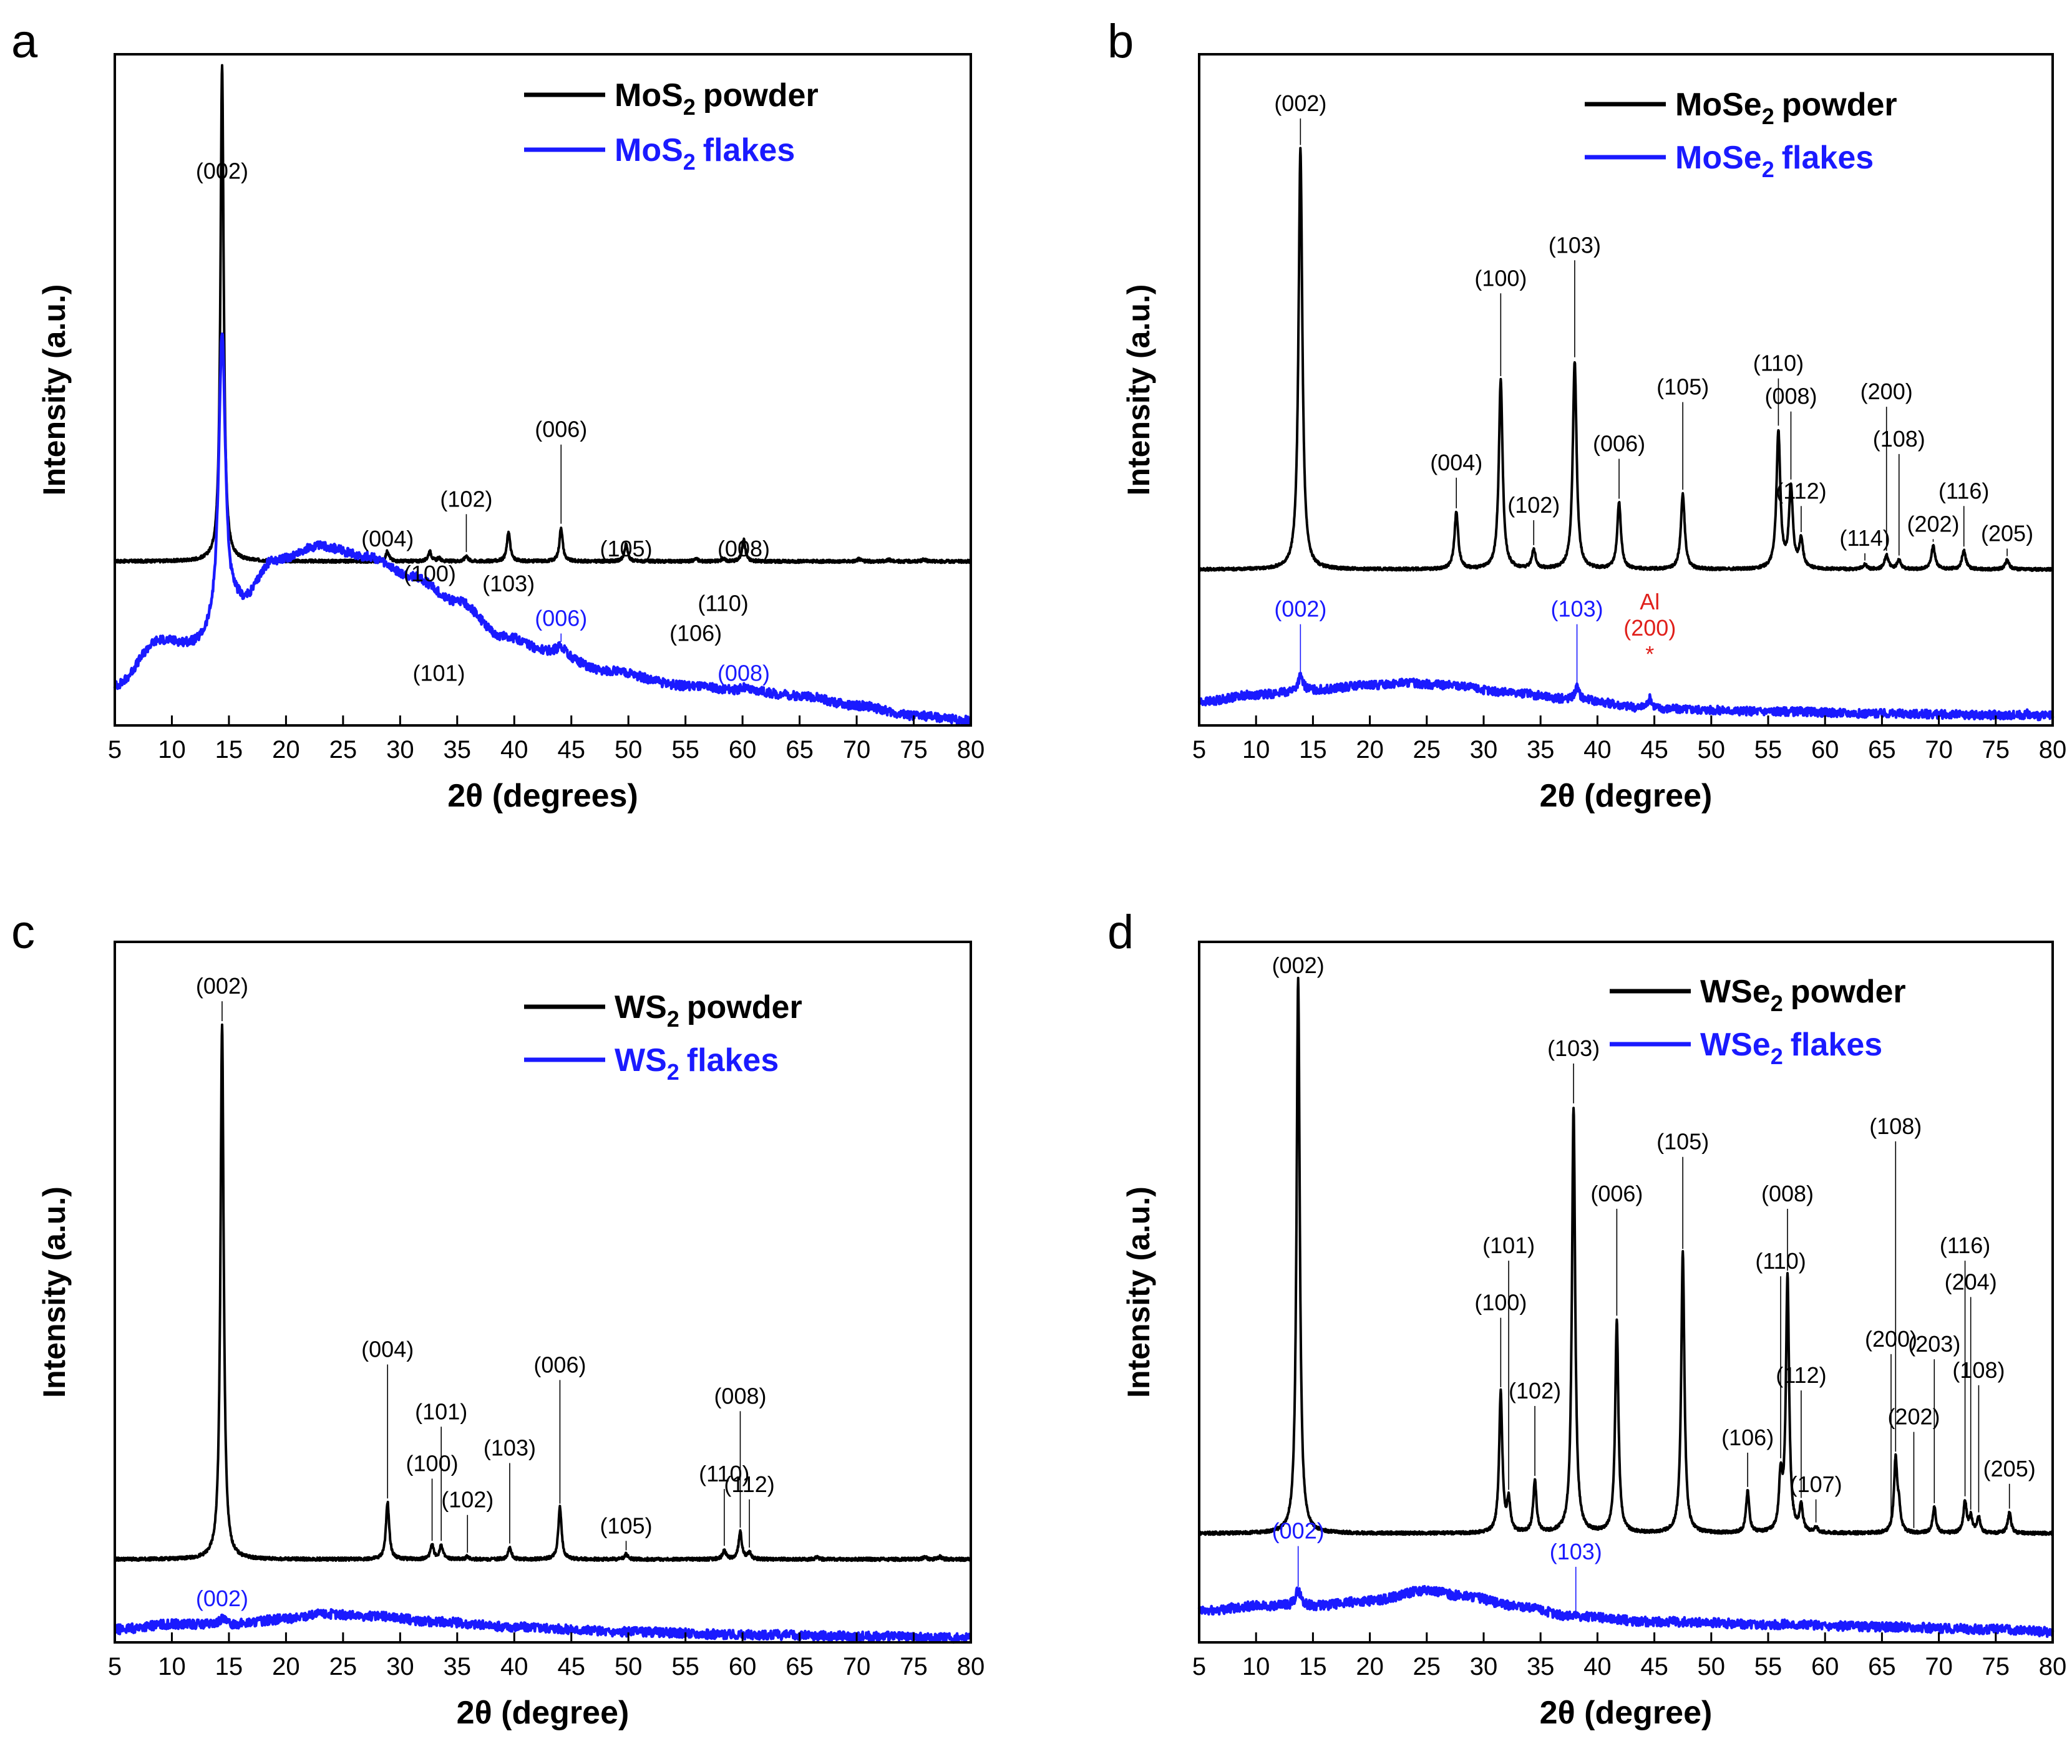  Describe the element at coordinates (1864, 538) in the screenshot. I see `peak-label: (114)` at that location.